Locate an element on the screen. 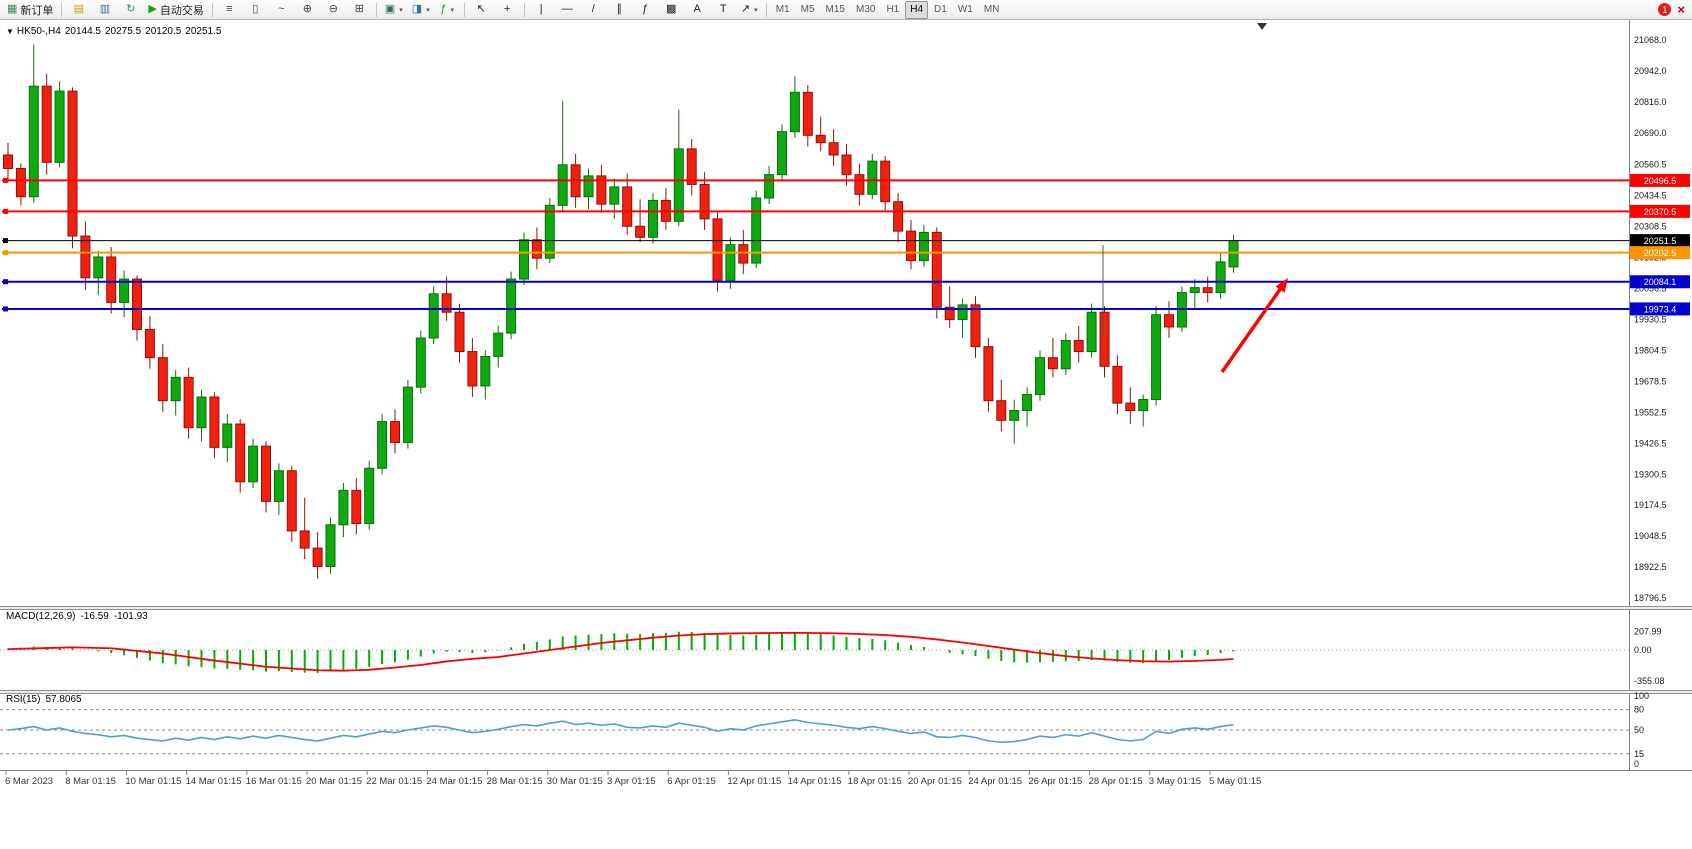  timeframe-H4: H4 is located at coordinates (917, 9).